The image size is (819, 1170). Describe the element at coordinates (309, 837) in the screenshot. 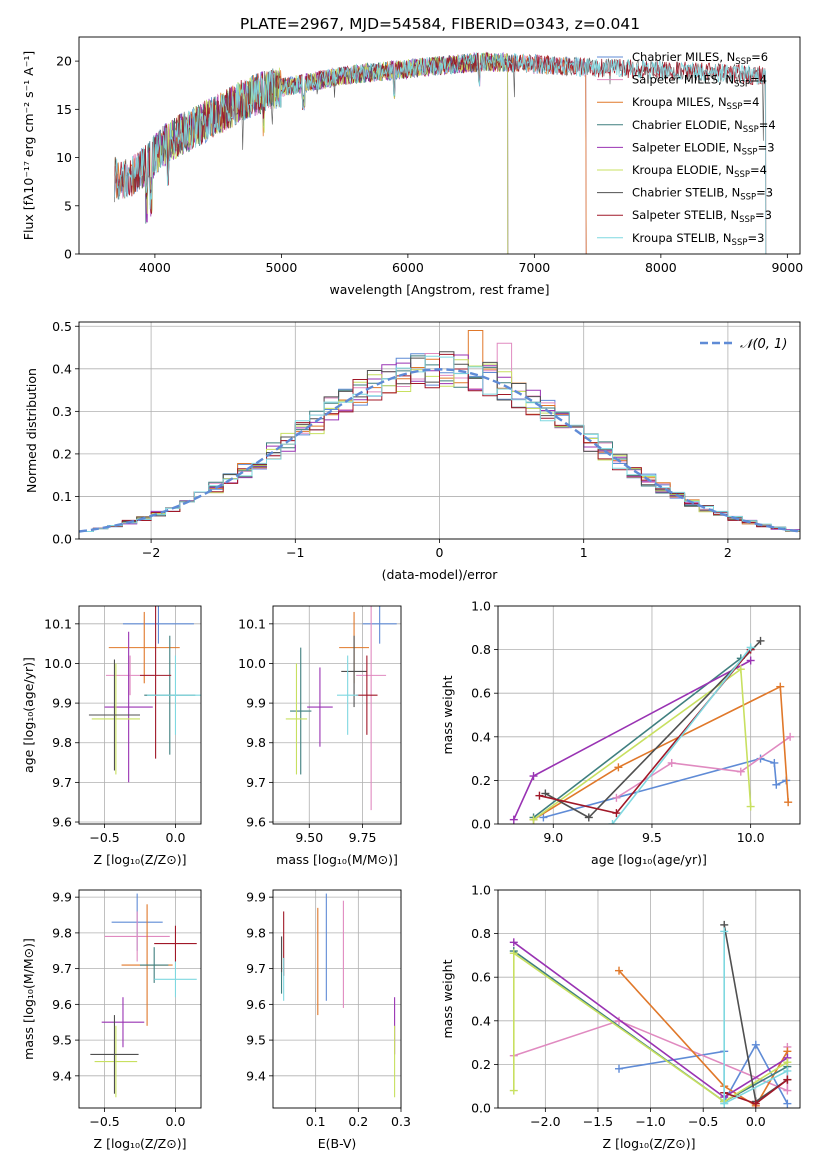

I see `x-tick-label: 9.50` at that location.